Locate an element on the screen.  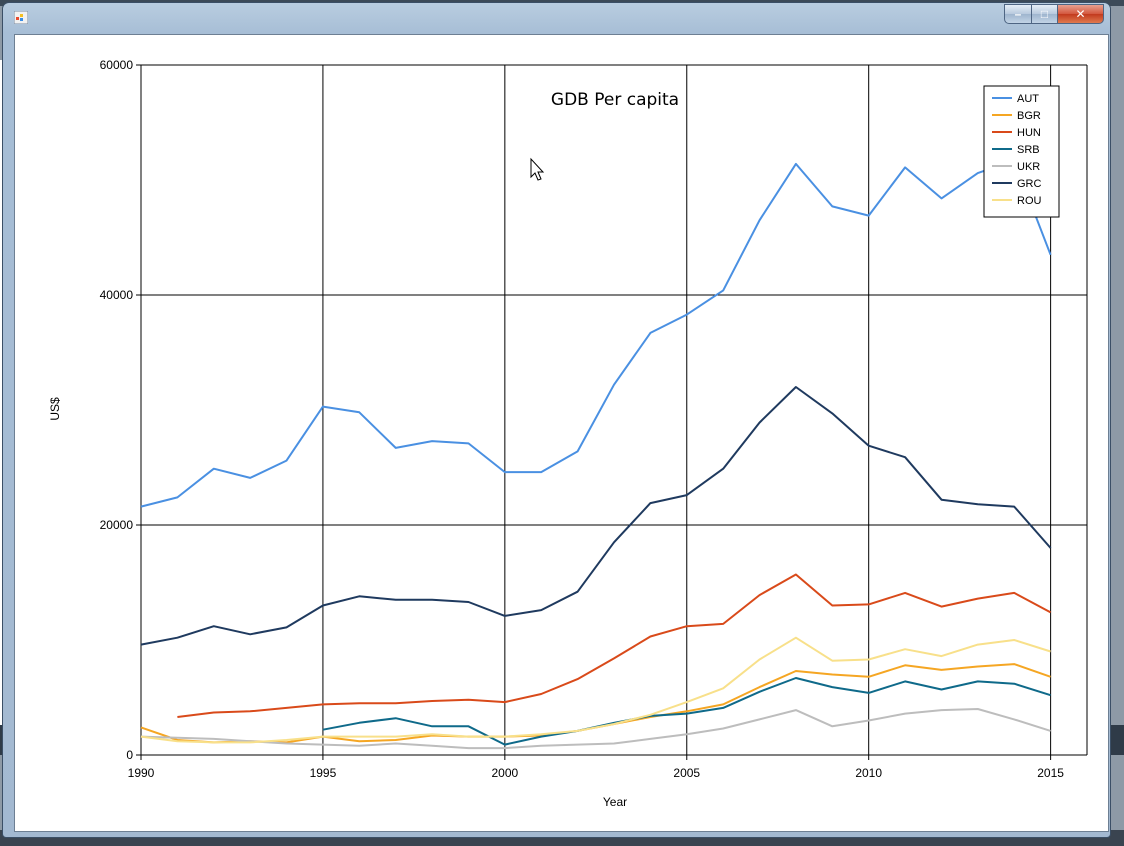
legend-label: UKR is located at coordinates (1028, 167).